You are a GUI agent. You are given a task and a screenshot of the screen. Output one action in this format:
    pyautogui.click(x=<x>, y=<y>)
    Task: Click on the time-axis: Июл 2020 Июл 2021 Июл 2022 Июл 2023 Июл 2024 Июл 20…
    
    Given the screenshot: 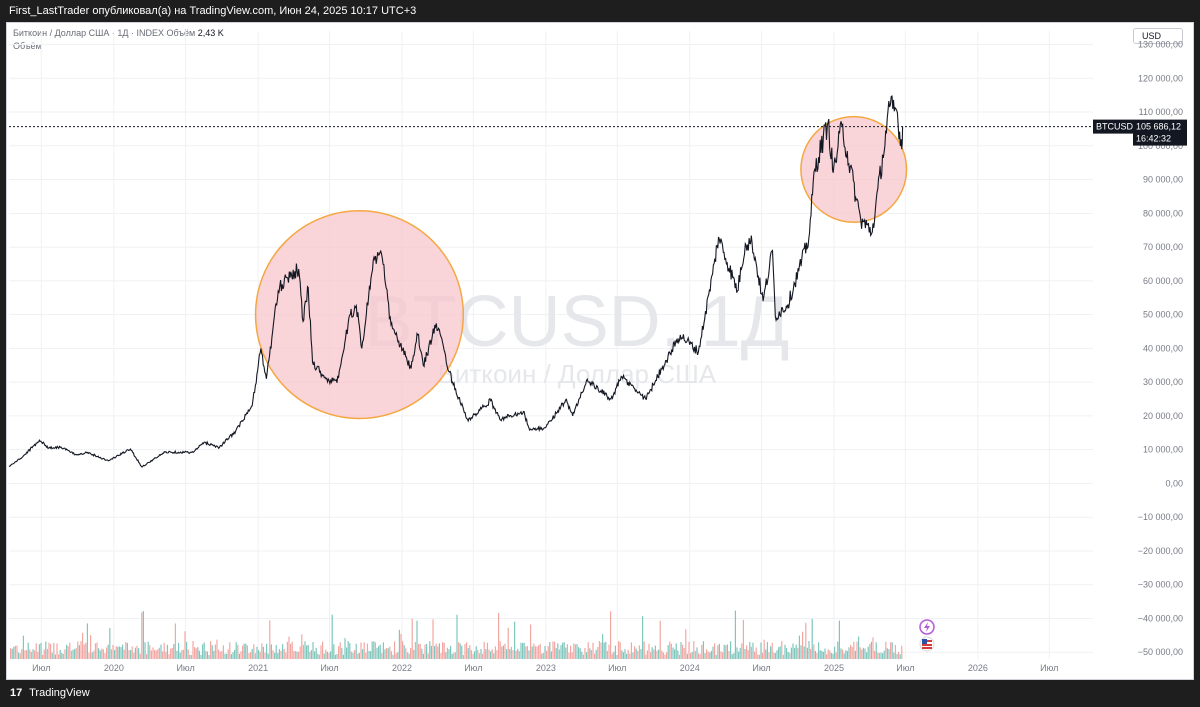 What is the action you would take?
    pyautogui.click(x=545, y=668)
    